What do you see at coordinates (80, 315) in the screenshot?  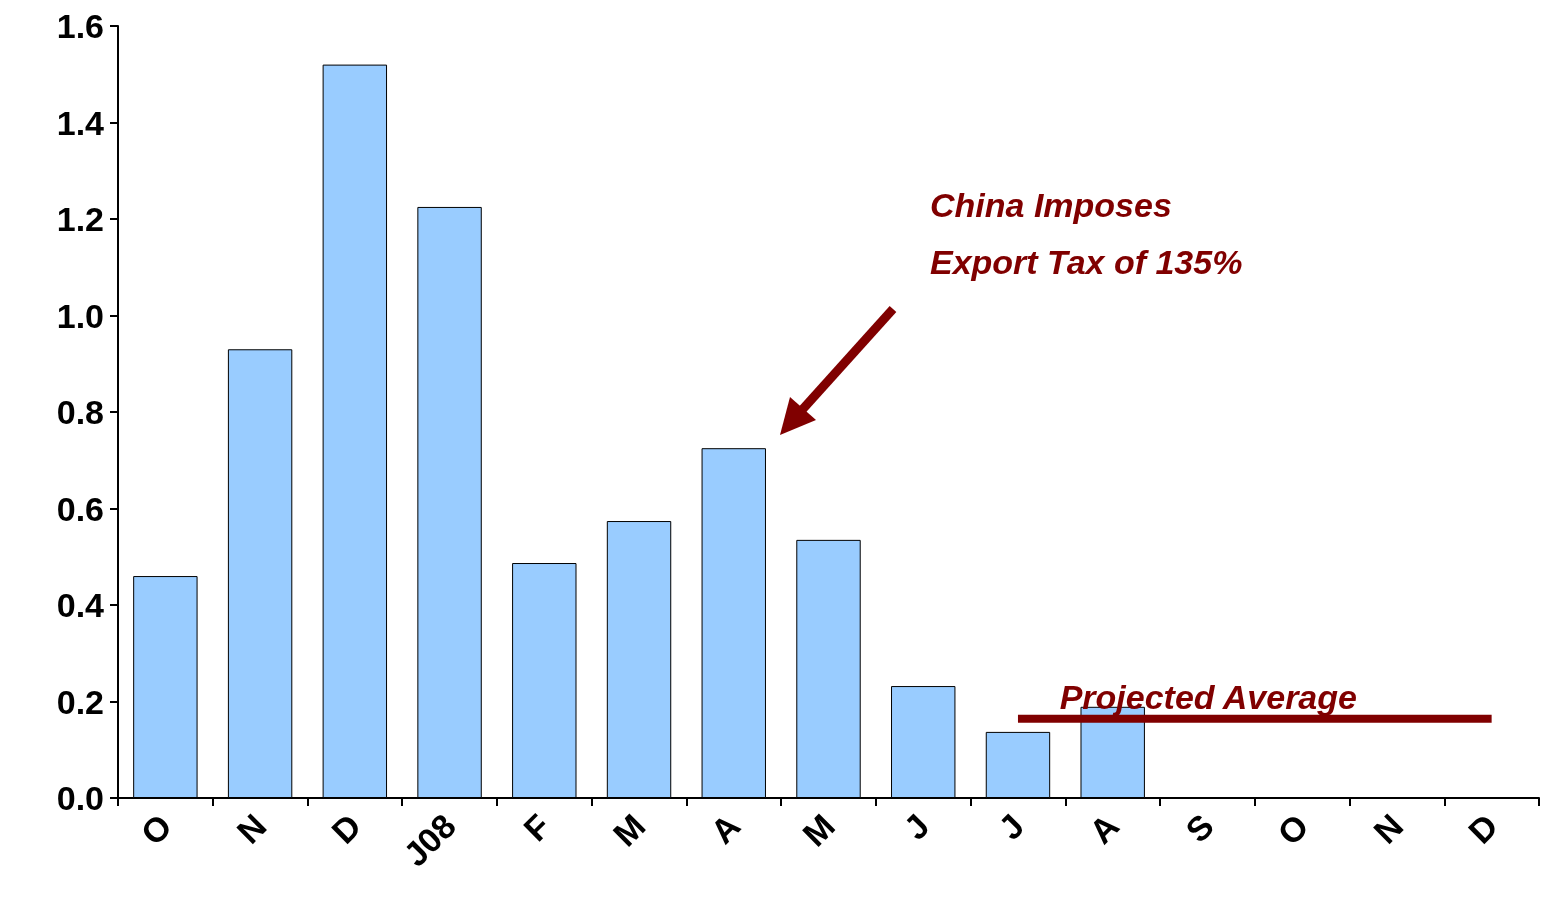 I see `y-tick-label: 1.0` at bounding box center [80, 315].